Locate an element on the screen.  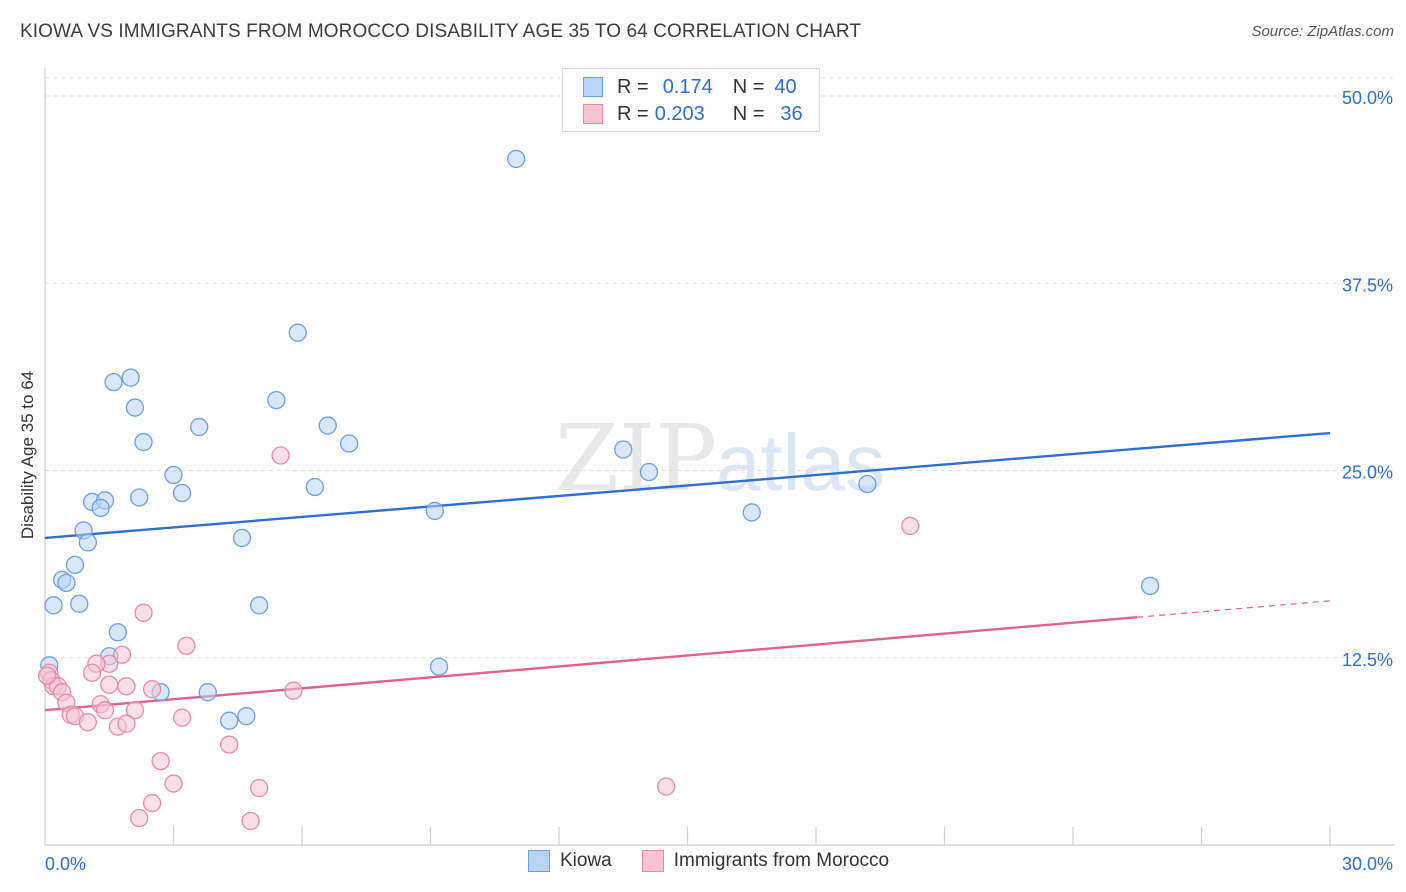
watermark-atlas: atlas is located at coordinates (800, 462).